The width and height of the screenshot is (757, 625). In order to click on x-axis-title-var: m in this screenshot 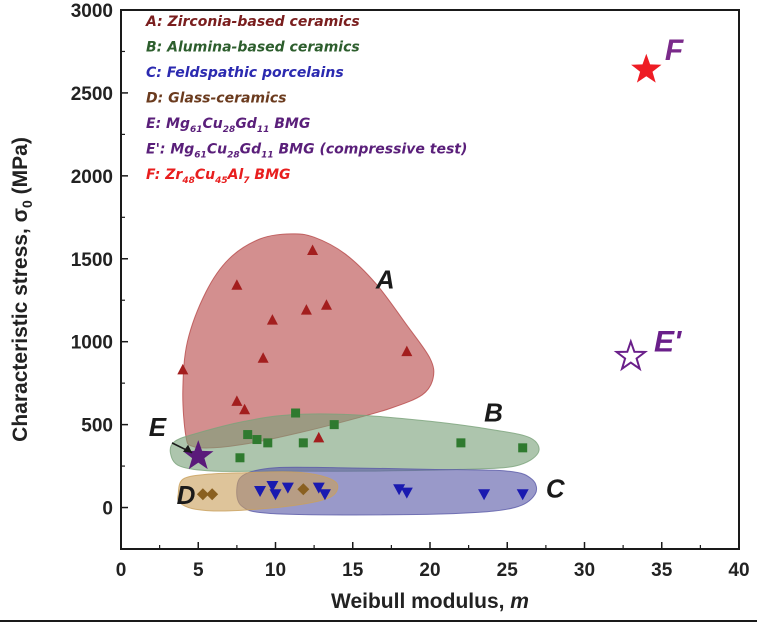, I will do `click(519, 601)`.